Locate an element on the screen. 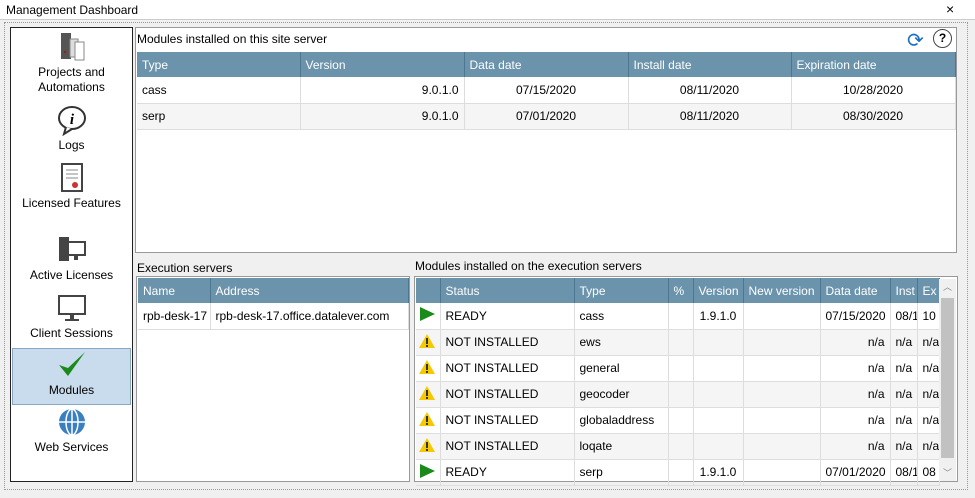  table-cell: 9.0.1.0 is located at coordinates (382, 90).